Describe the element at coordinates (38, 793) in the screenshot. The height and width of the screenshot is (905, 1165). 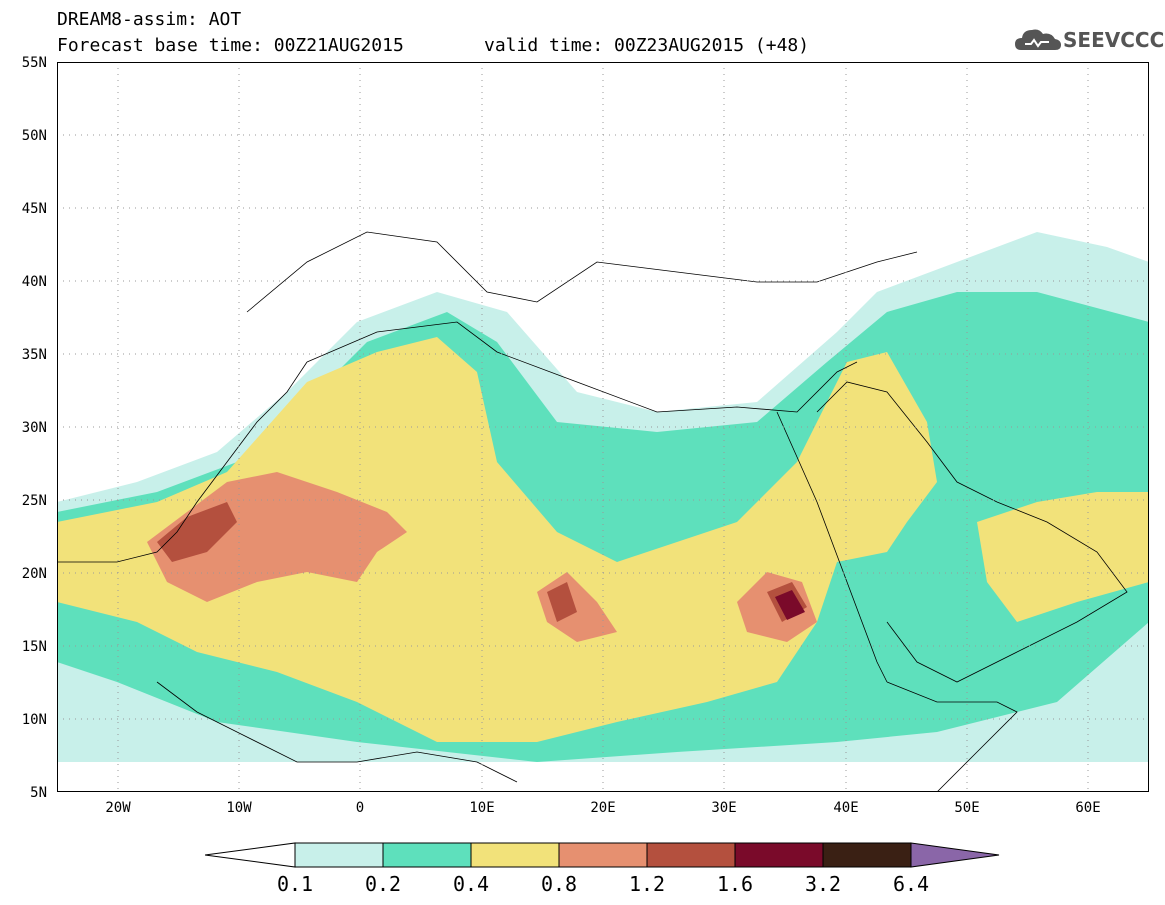
I see `lat-label-5n: 5N` at that location.